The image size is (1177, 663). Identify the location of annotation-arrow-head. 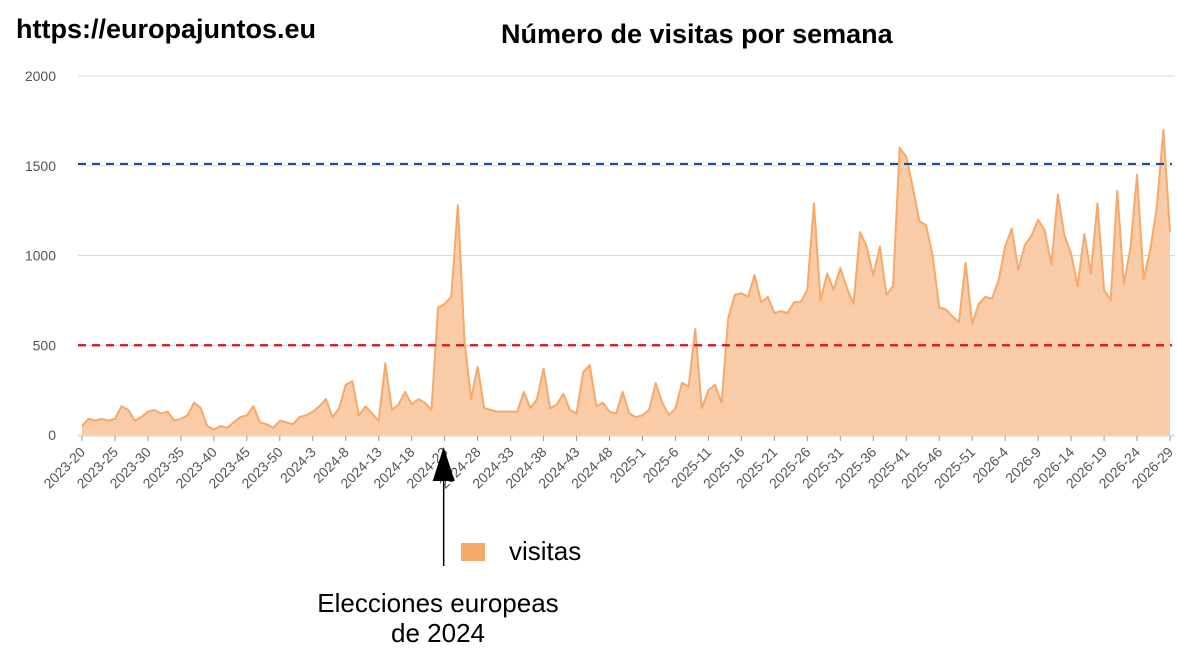
(443, 464).